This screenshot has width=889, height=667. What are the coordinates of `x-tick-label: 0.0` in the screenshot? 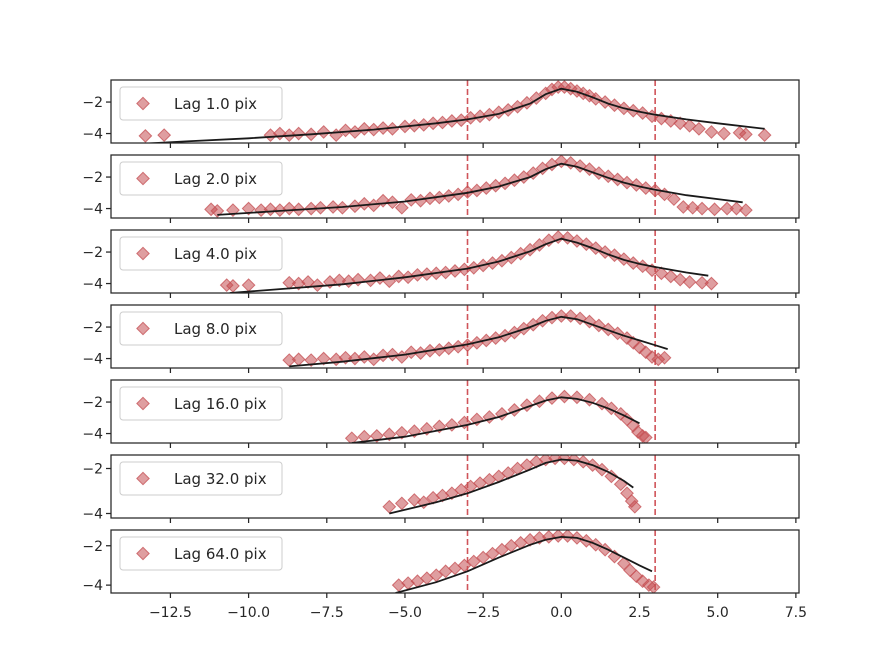 It's located at (561, 613).